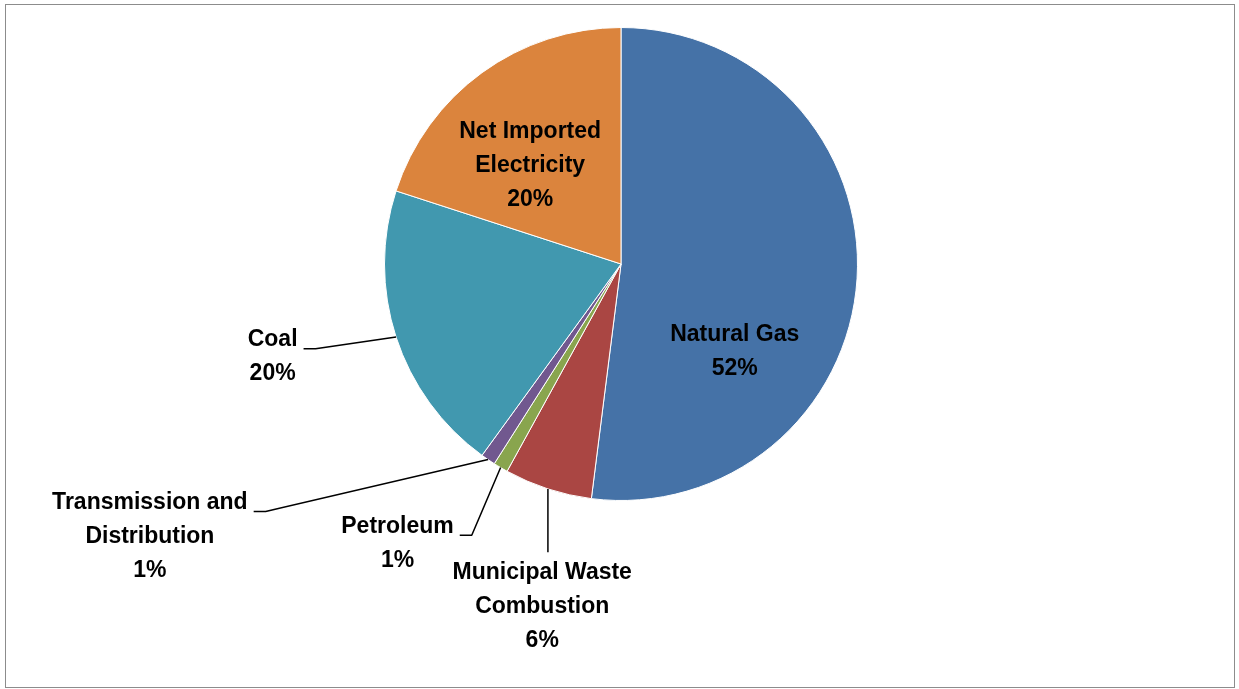 The width and height of the screenshot is (1239, 689). Describe the element at coordinates (542, 638) in the screenshot. I see `data-label: 6%` at that location.